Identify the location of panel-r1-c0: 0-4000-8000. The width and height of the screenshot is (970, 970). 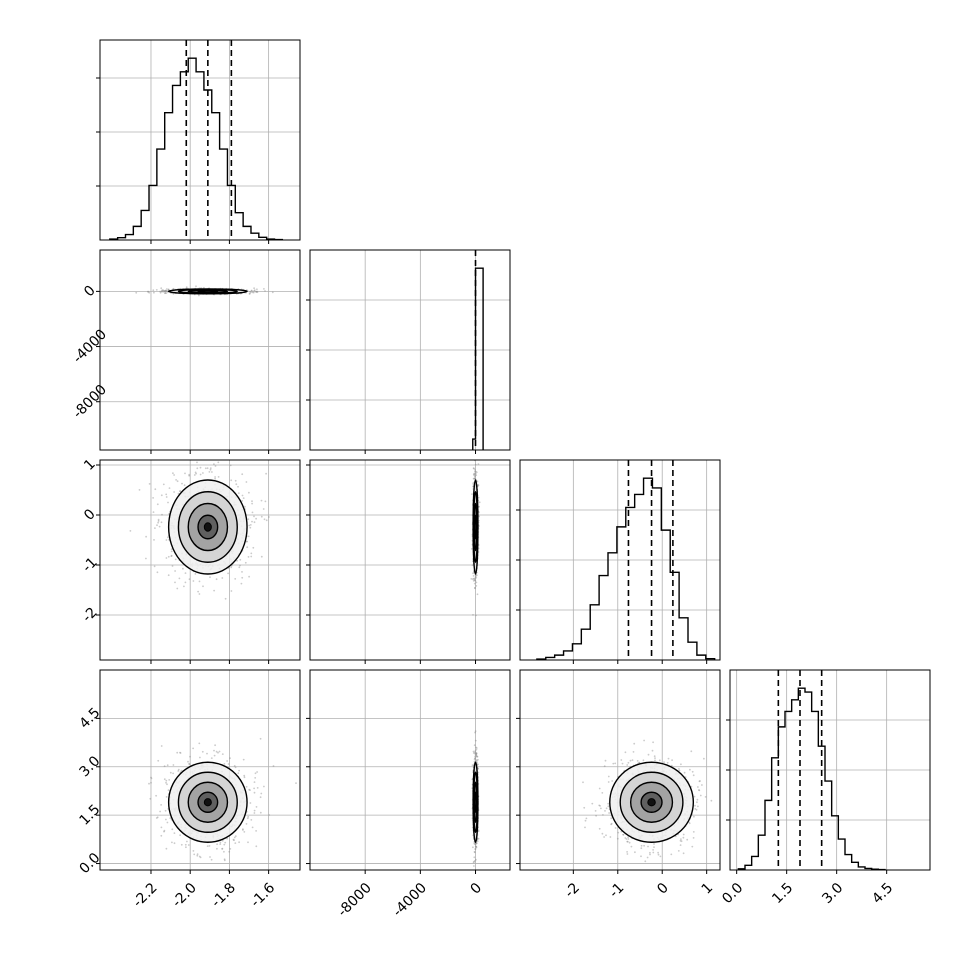
(185, 351).